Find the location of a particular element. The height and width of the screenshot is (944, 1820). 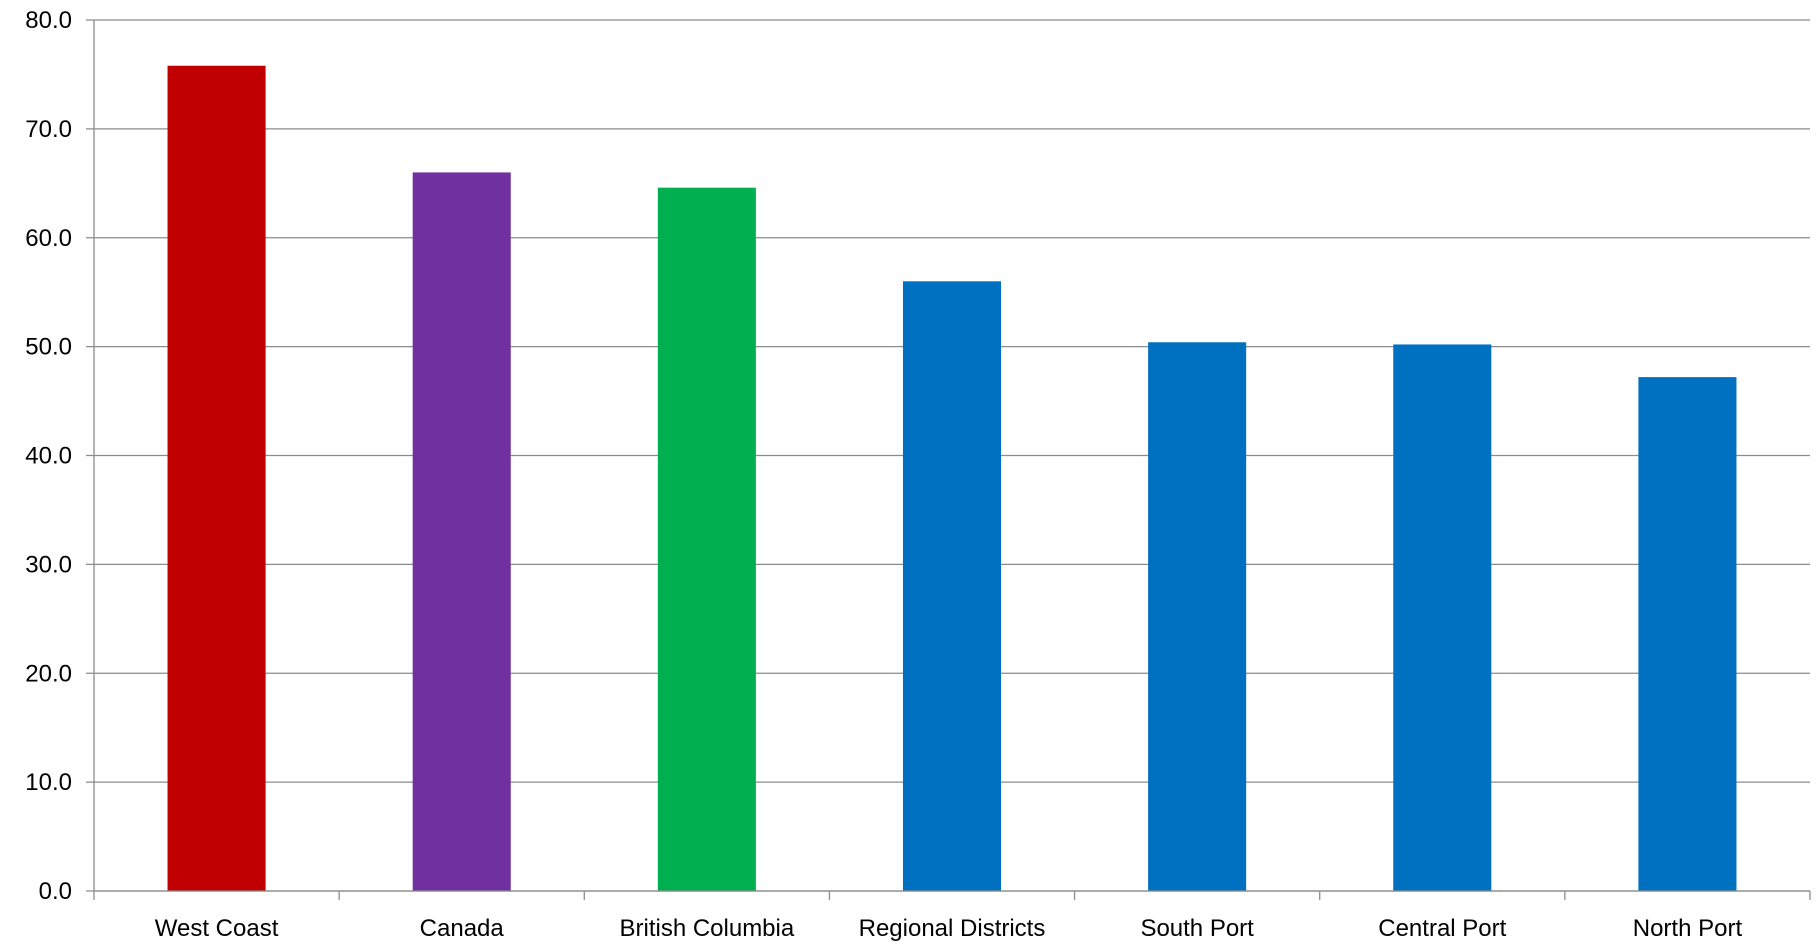

y-tick-label: 80.0 is located at coordinates (48, 20).